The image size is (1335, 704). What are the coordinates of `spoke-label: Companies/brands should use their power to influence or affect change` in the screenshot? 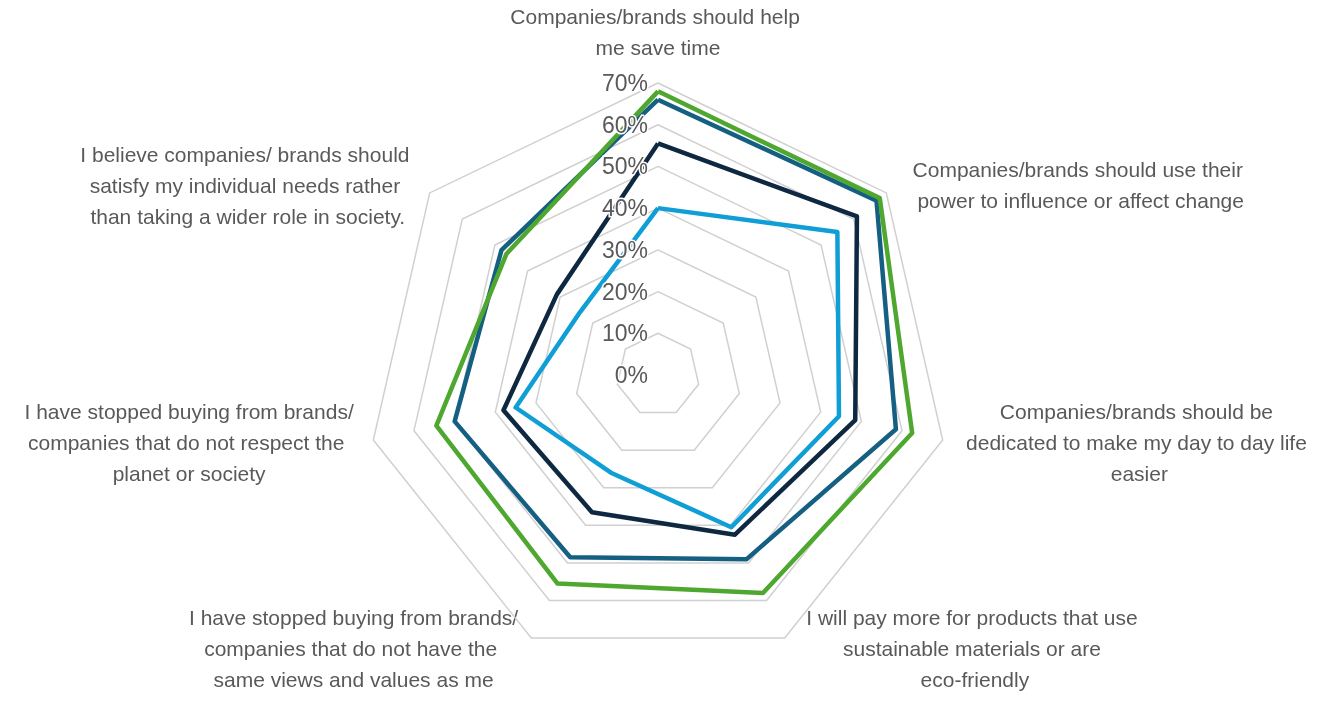 It's located at (1080, 185).